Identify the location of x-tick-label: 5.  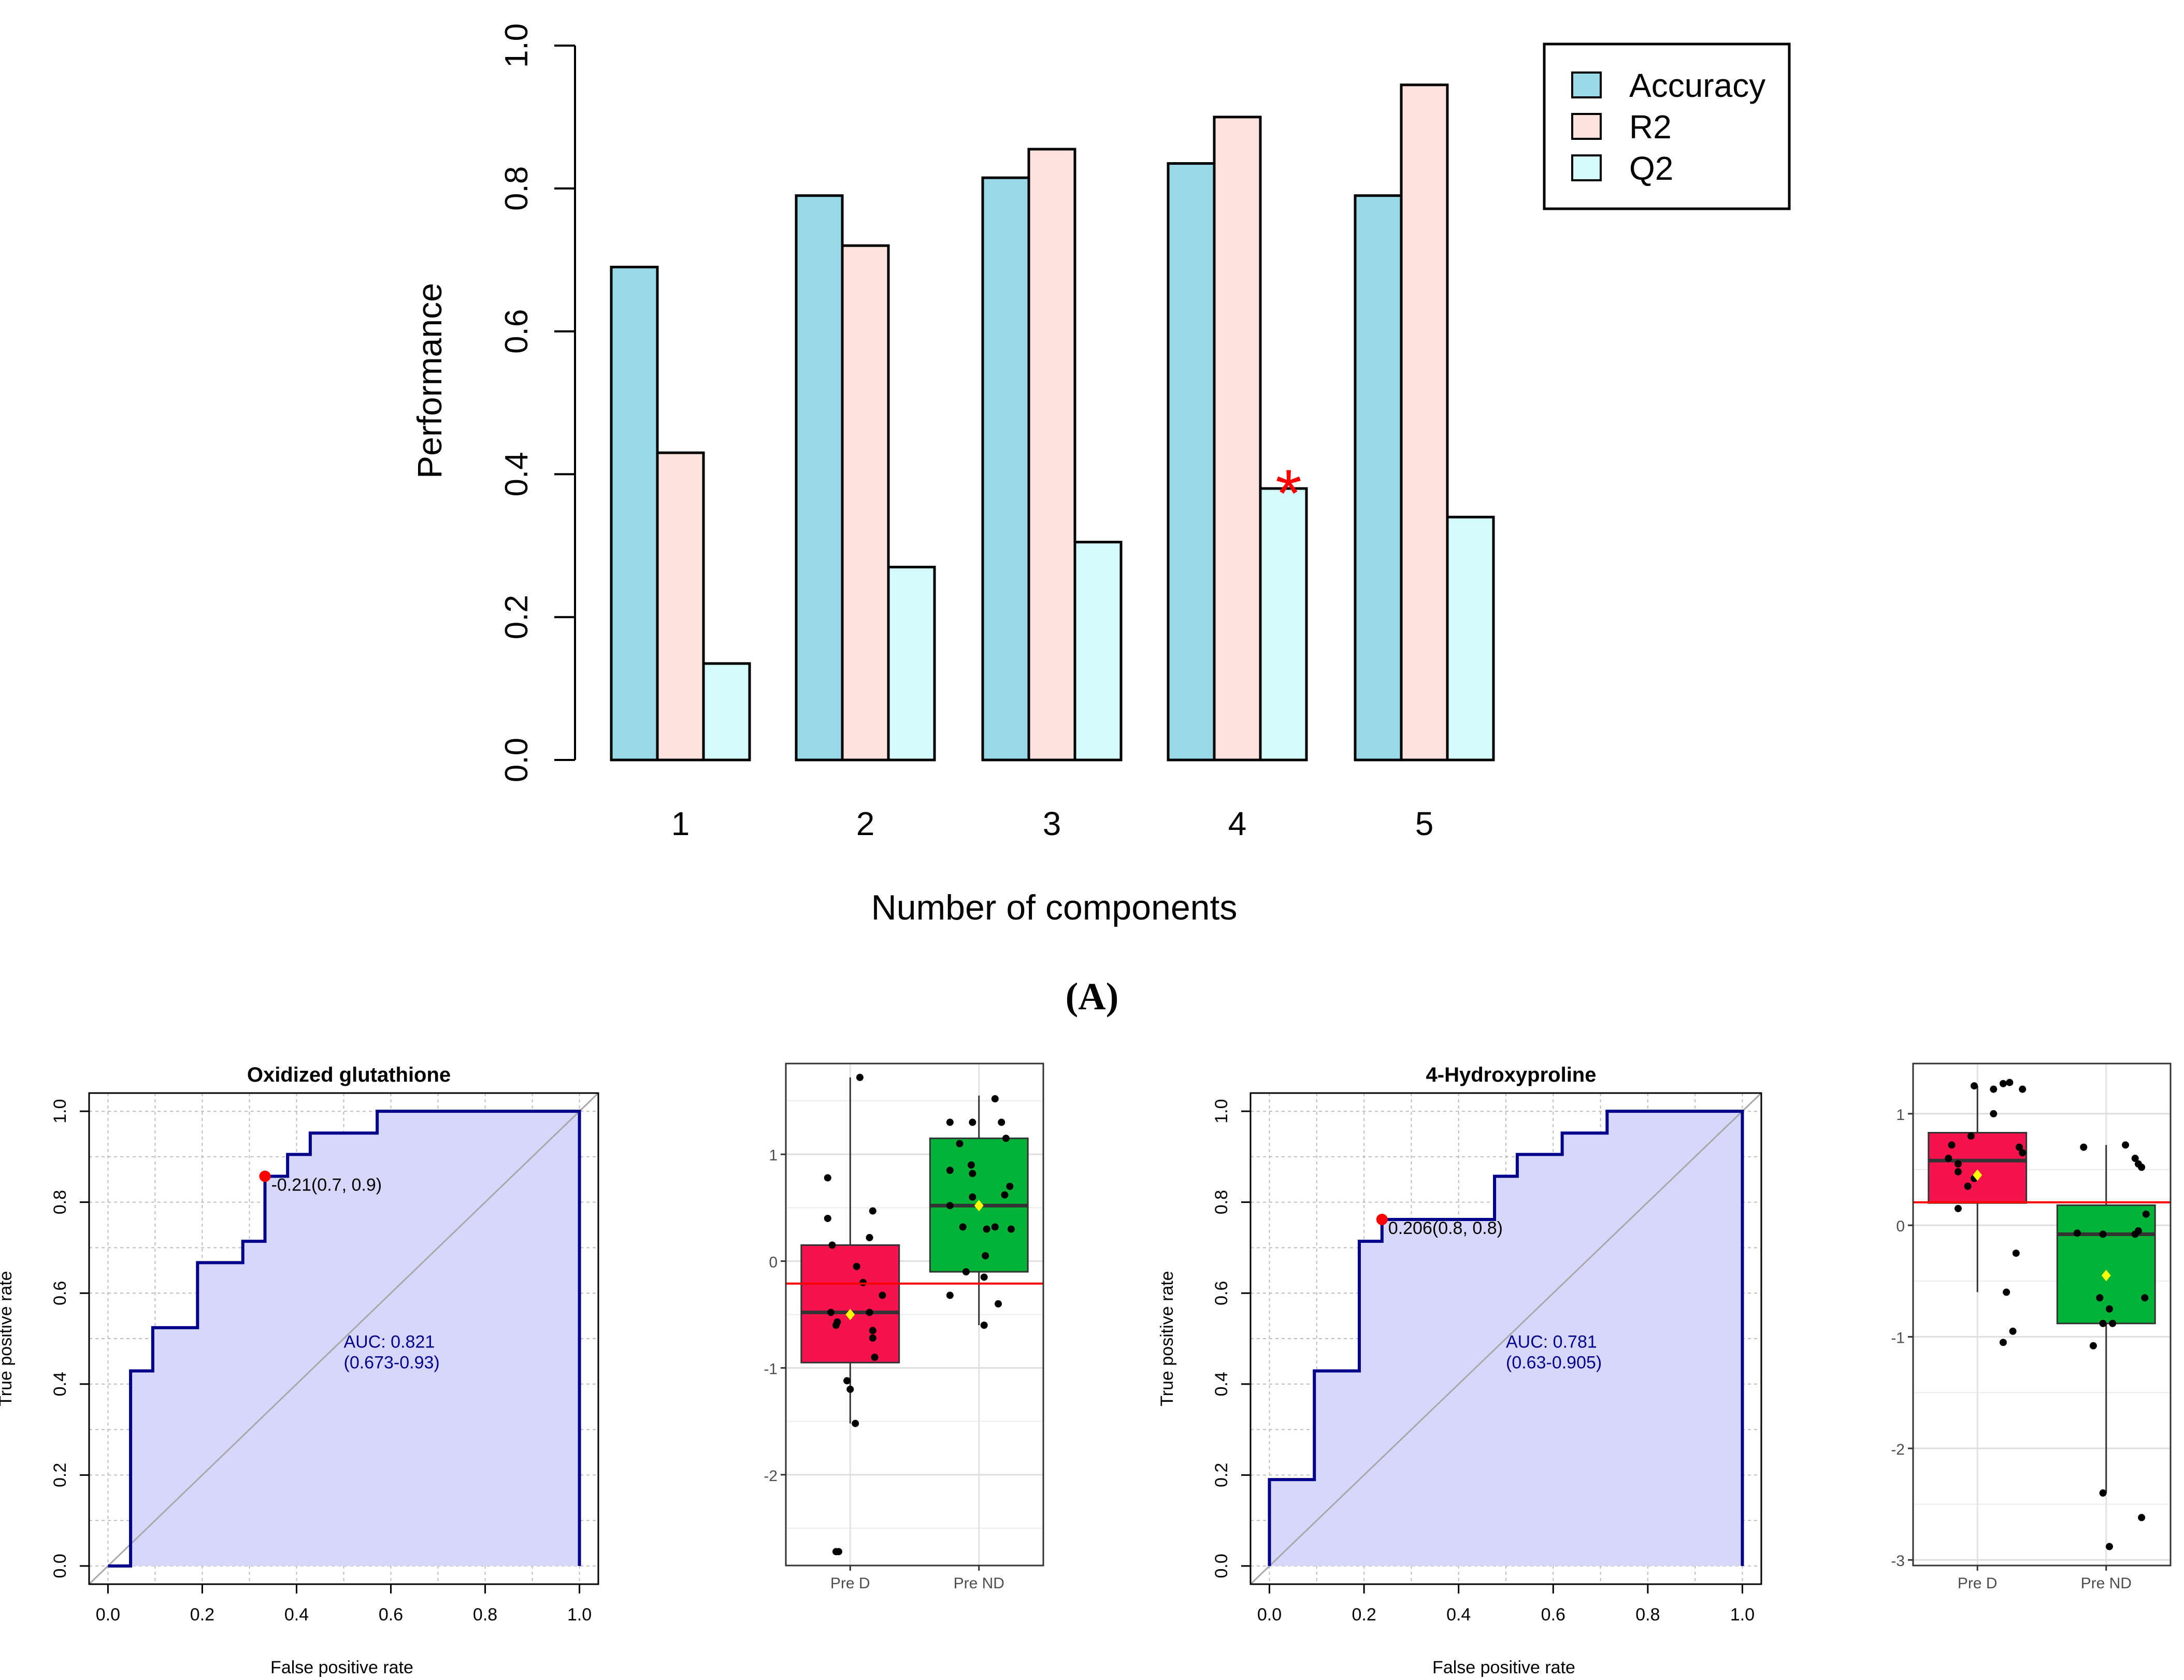
(1425, 824).